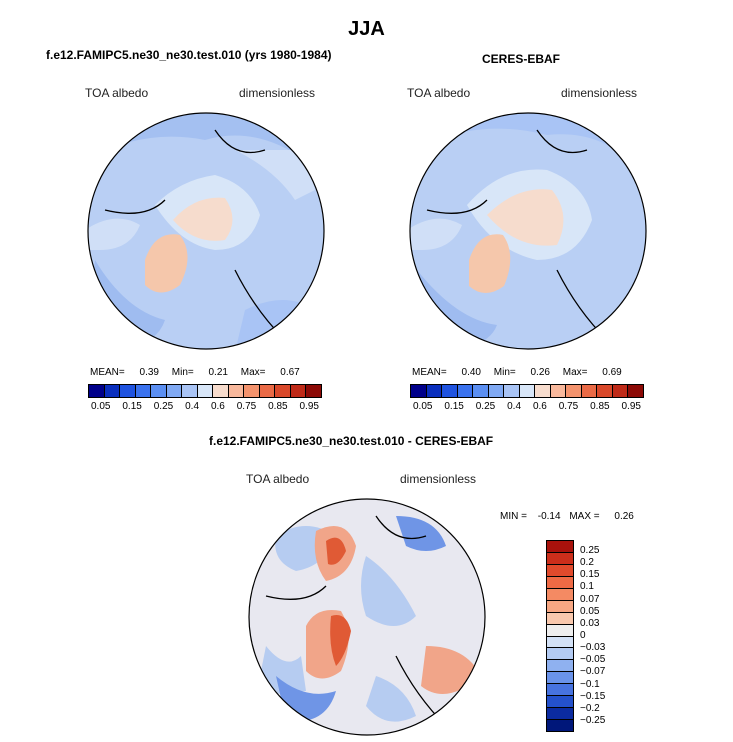  What do you see at coordinates (195, 372) in the screenshot?
I see `panel1-stats: MEAN= 0.39 Min= 0.21 Max= 0.67` at bounding box center [195, 372].